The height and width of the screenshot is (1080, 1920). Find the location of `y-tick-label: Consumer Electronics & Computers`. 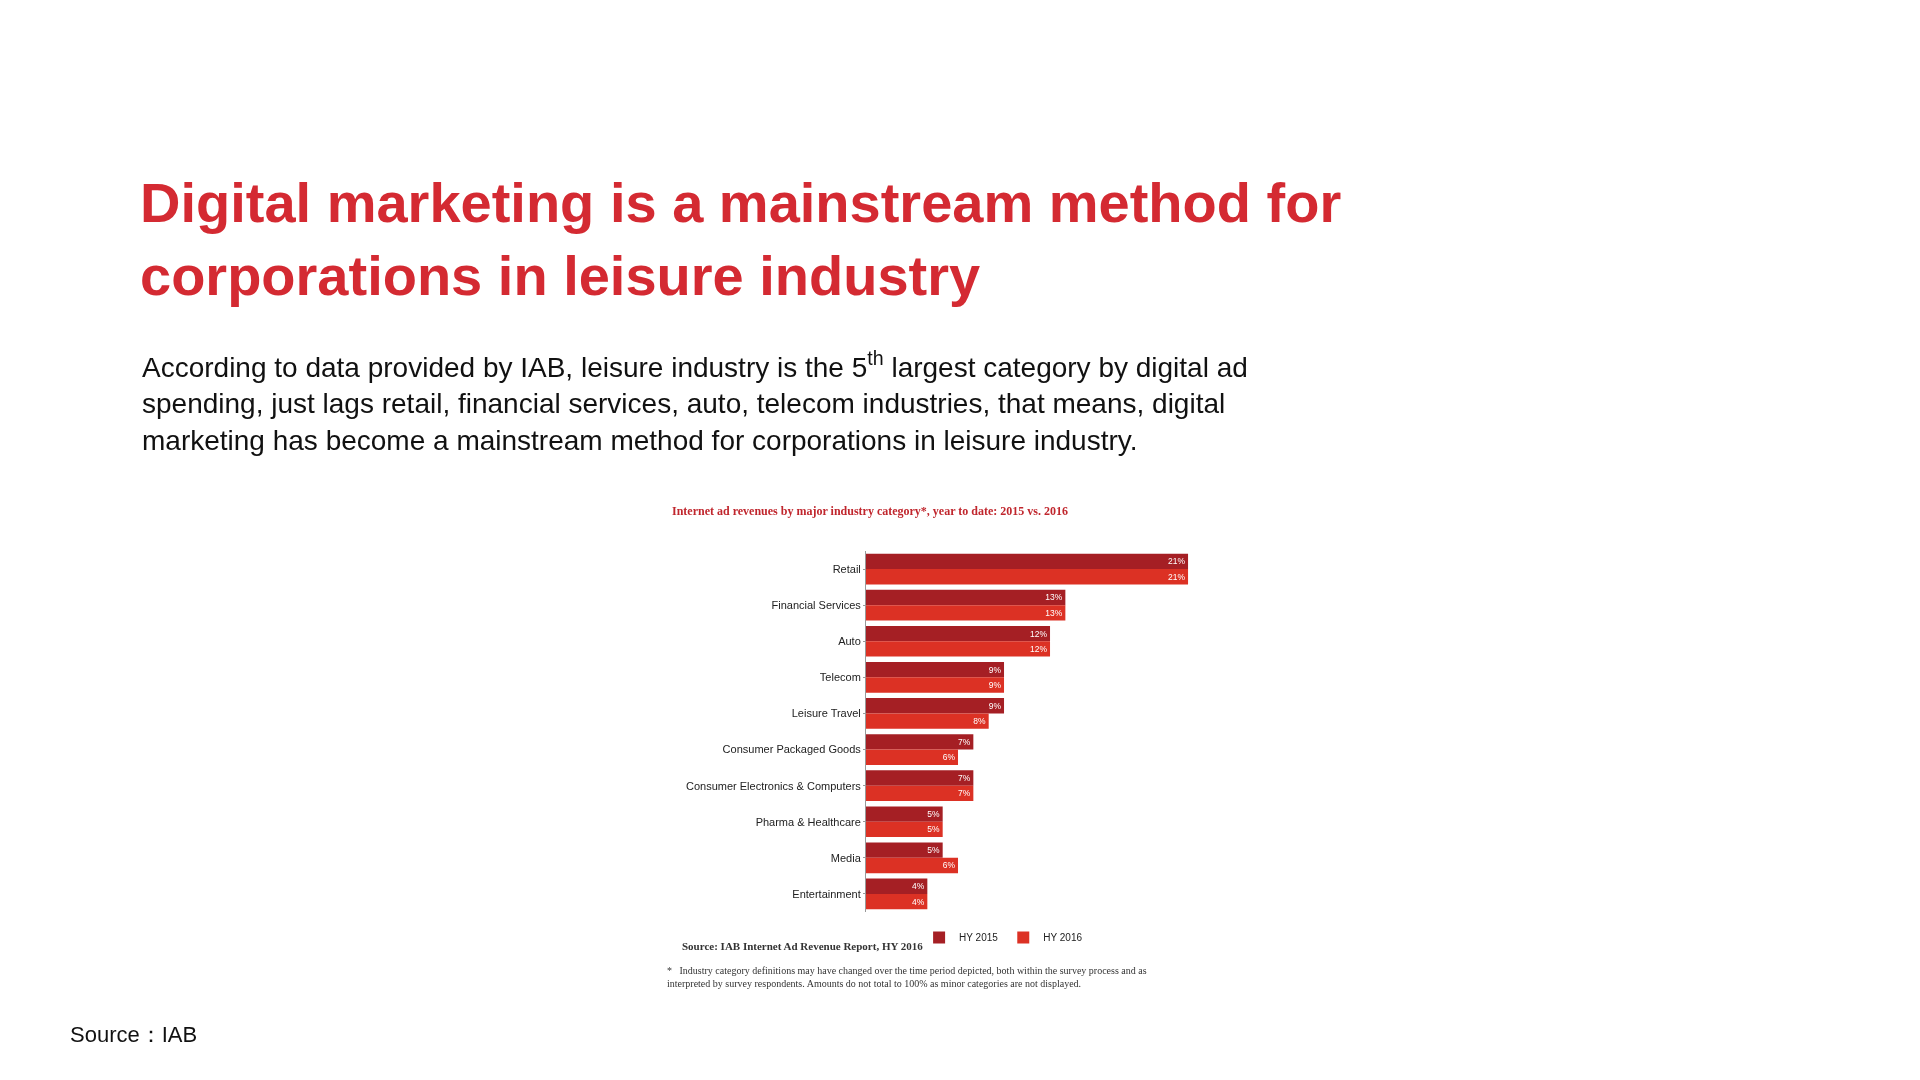

y-tick-label: Consumer Electronics & Computers is located at coordinates (773, 785).